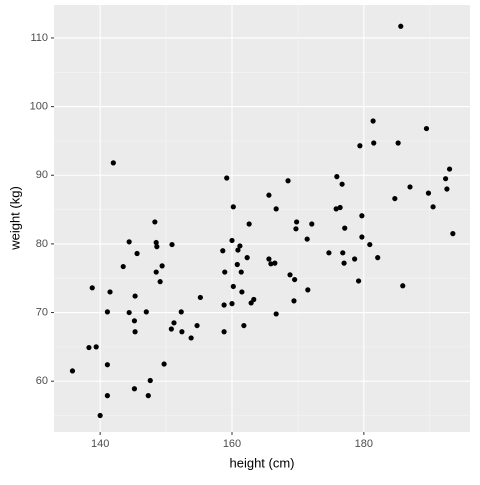 The image size is (480, 485). Describe the element at coordinates (39, 107) in the screenshot. I see `y-tick-label: 100` at that location.